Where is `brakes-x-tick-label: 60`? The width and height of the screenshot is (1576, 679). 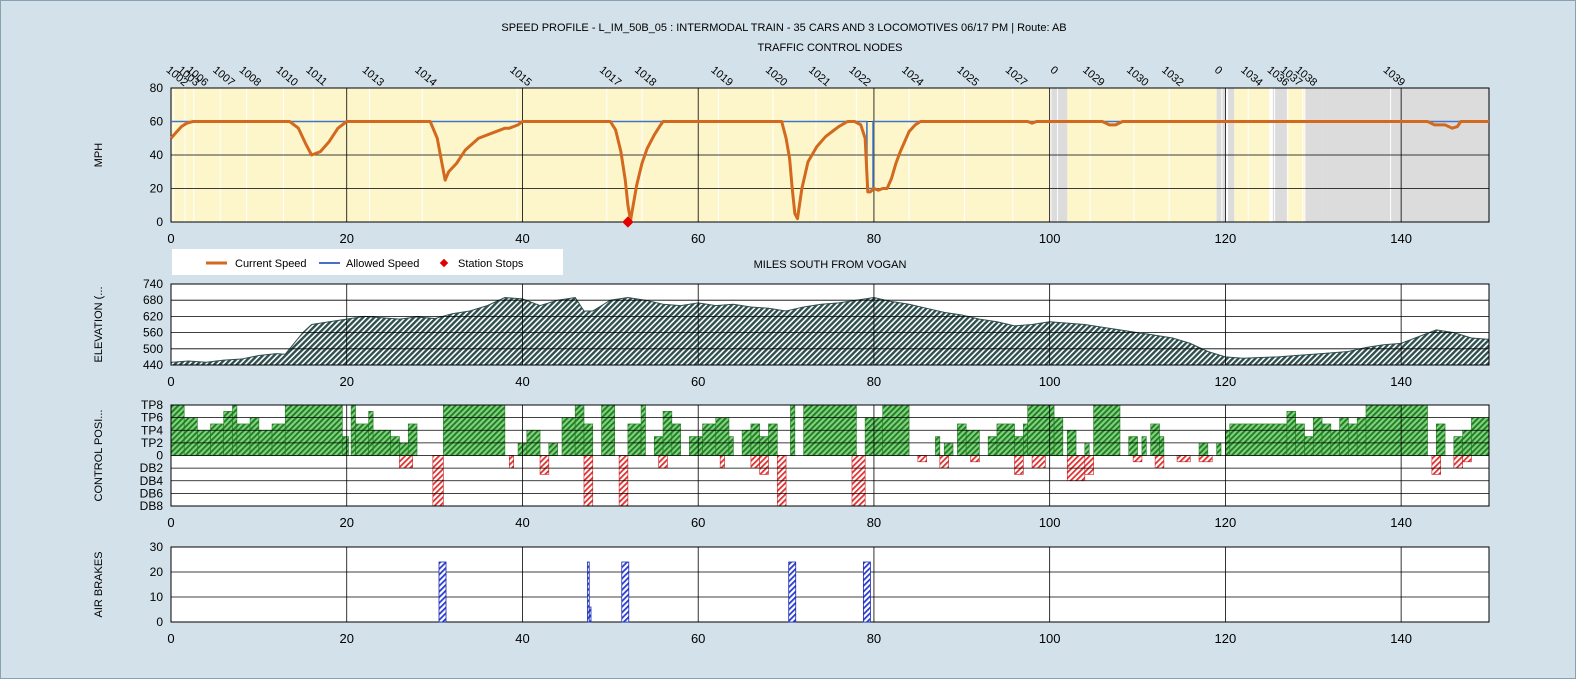
brakes-x-tick-label: 60 is located at coordinates (698, 638).